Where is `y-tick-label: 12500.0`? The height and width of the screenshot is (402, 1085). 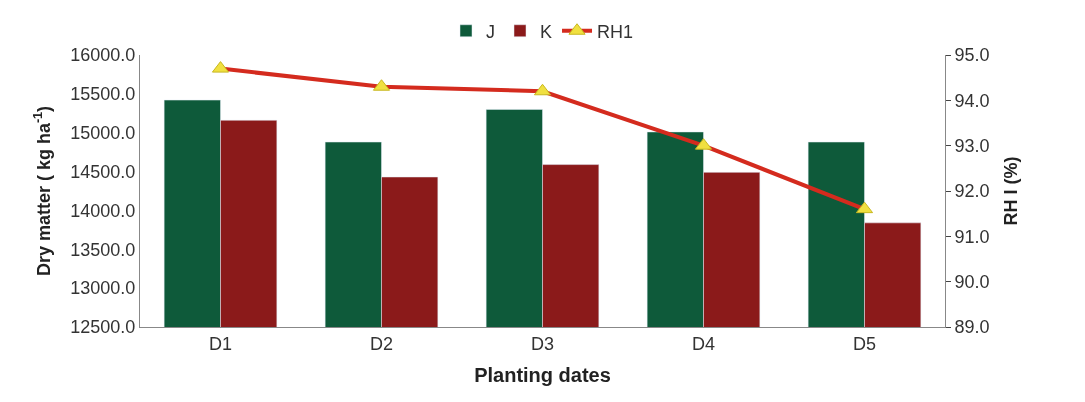 y-tick-label: 12500.0 is located at coordinates (103, 327).